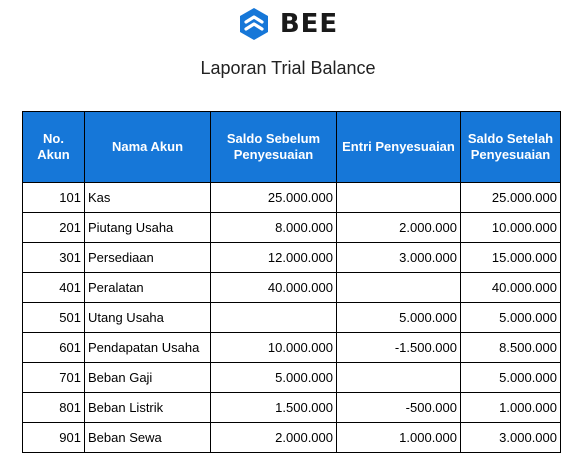 The image size is (576, 459). Describe the element at coordinates (398, 257) in the screenshot. I see `adjustment-cell: 3.000.000` at that location.